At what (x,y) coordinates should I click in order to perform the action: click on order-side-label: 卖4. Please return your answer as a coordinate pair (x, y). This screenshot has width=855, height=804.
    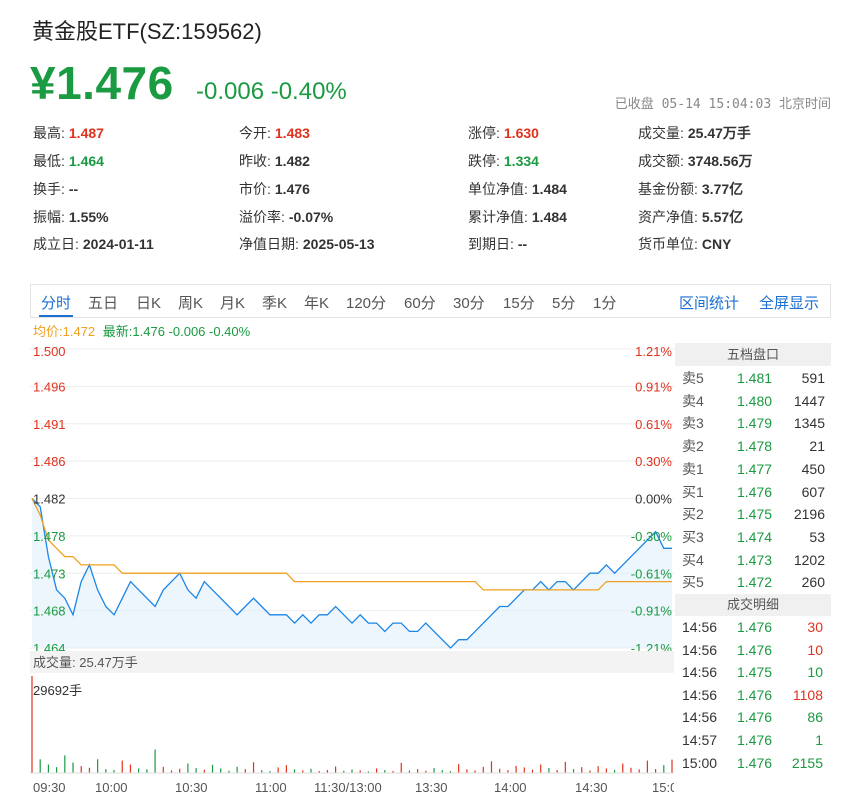
    Looking at the image, I should click on (693, 400).